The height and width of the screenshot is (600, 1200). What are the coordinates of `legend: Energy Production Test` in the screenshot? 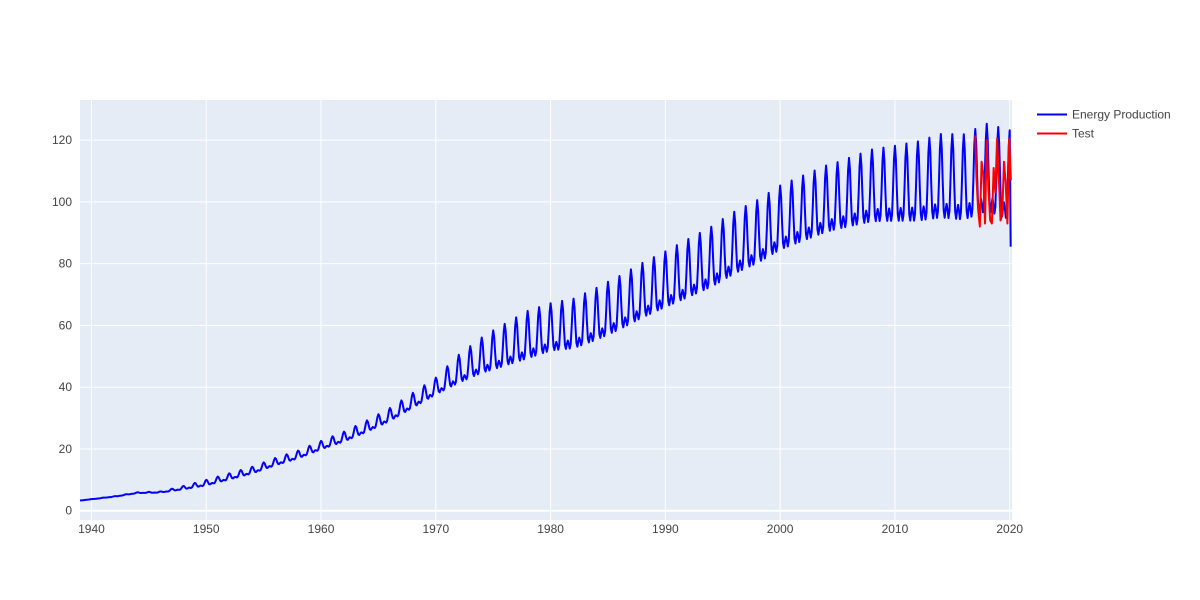 It's located at (1104, 124).